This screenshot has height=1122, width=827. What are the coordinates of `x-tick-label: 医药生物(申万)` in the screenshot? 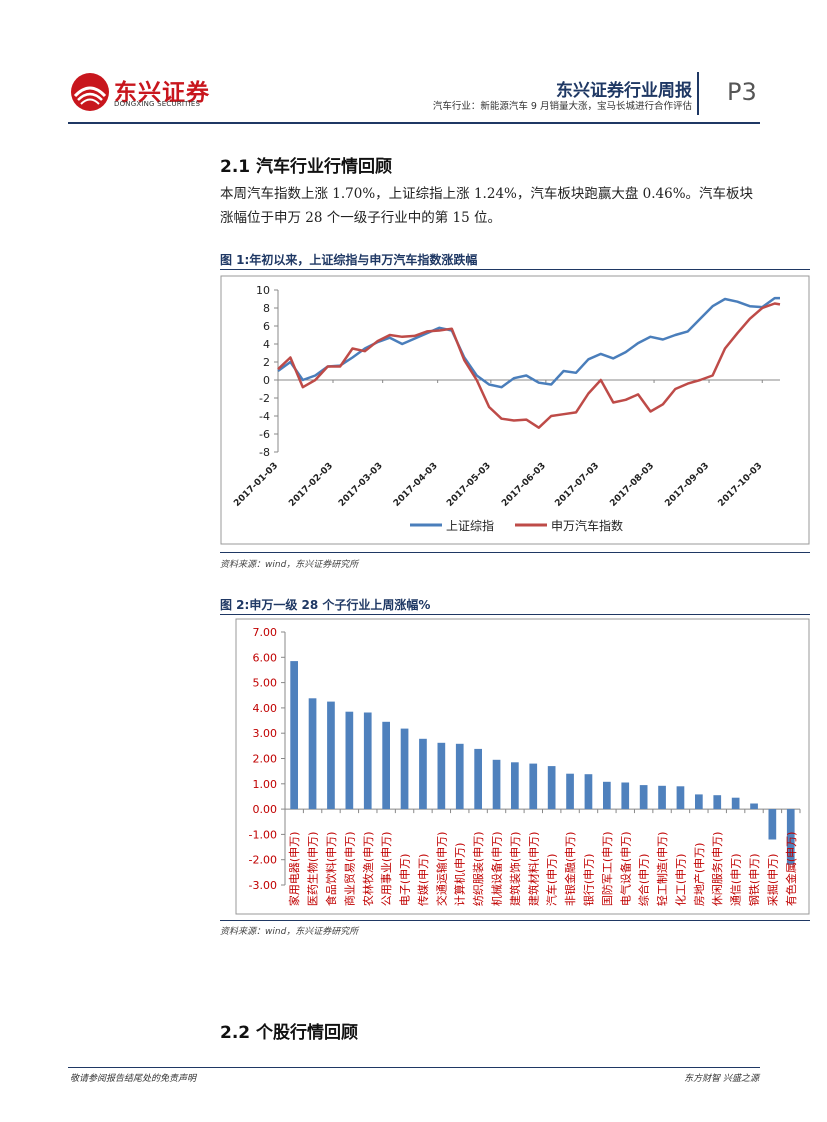 It's located at (313, 869).